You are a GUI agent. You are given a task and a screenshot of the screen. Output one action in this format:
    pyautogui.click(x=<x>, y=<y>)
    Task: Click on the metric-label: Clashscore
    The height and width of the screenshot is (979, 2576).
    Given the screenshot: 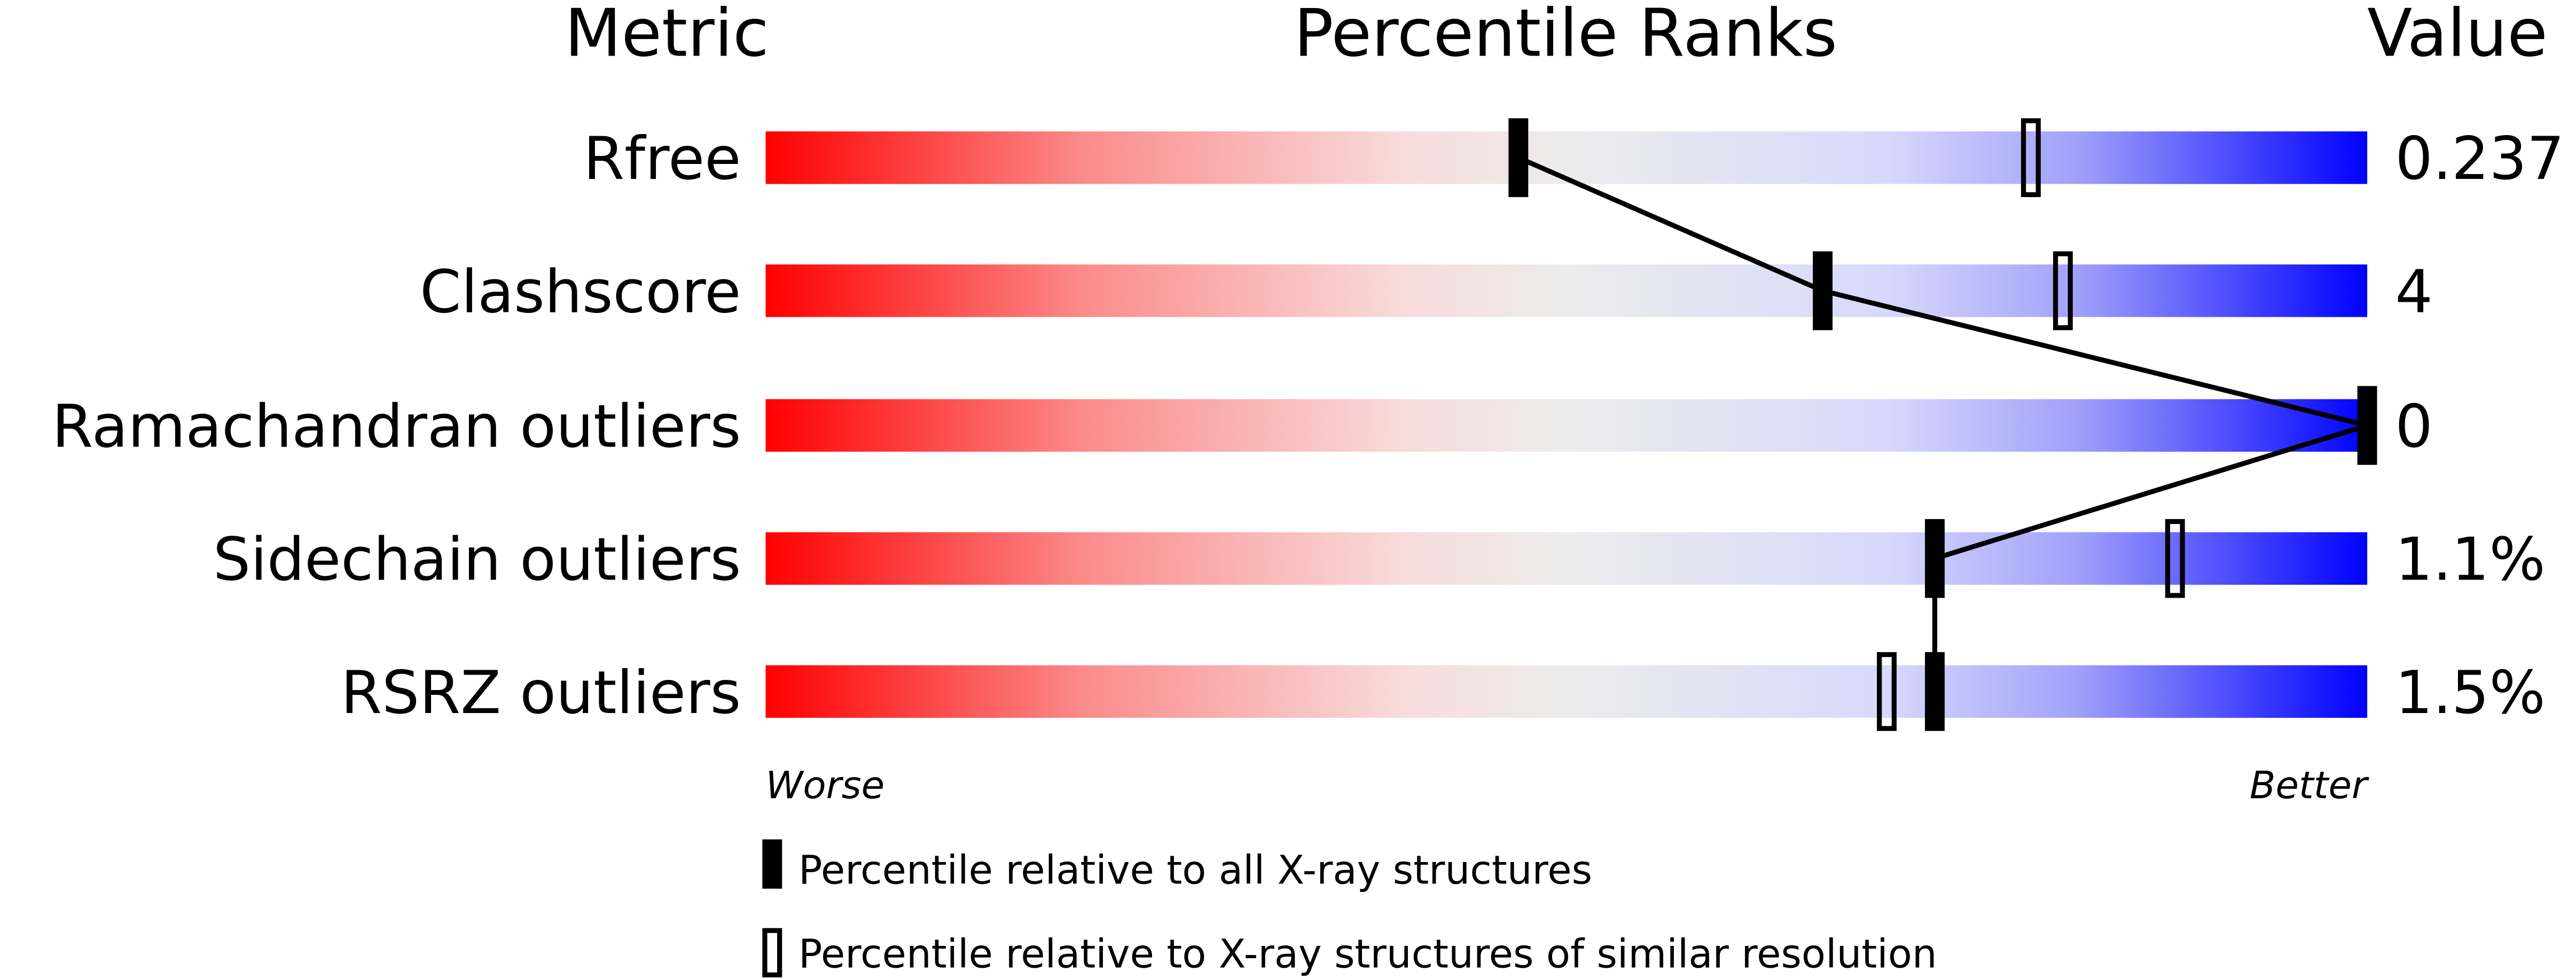 What is the action you would take?
    pyautogui.click(x=580, y=291)
    